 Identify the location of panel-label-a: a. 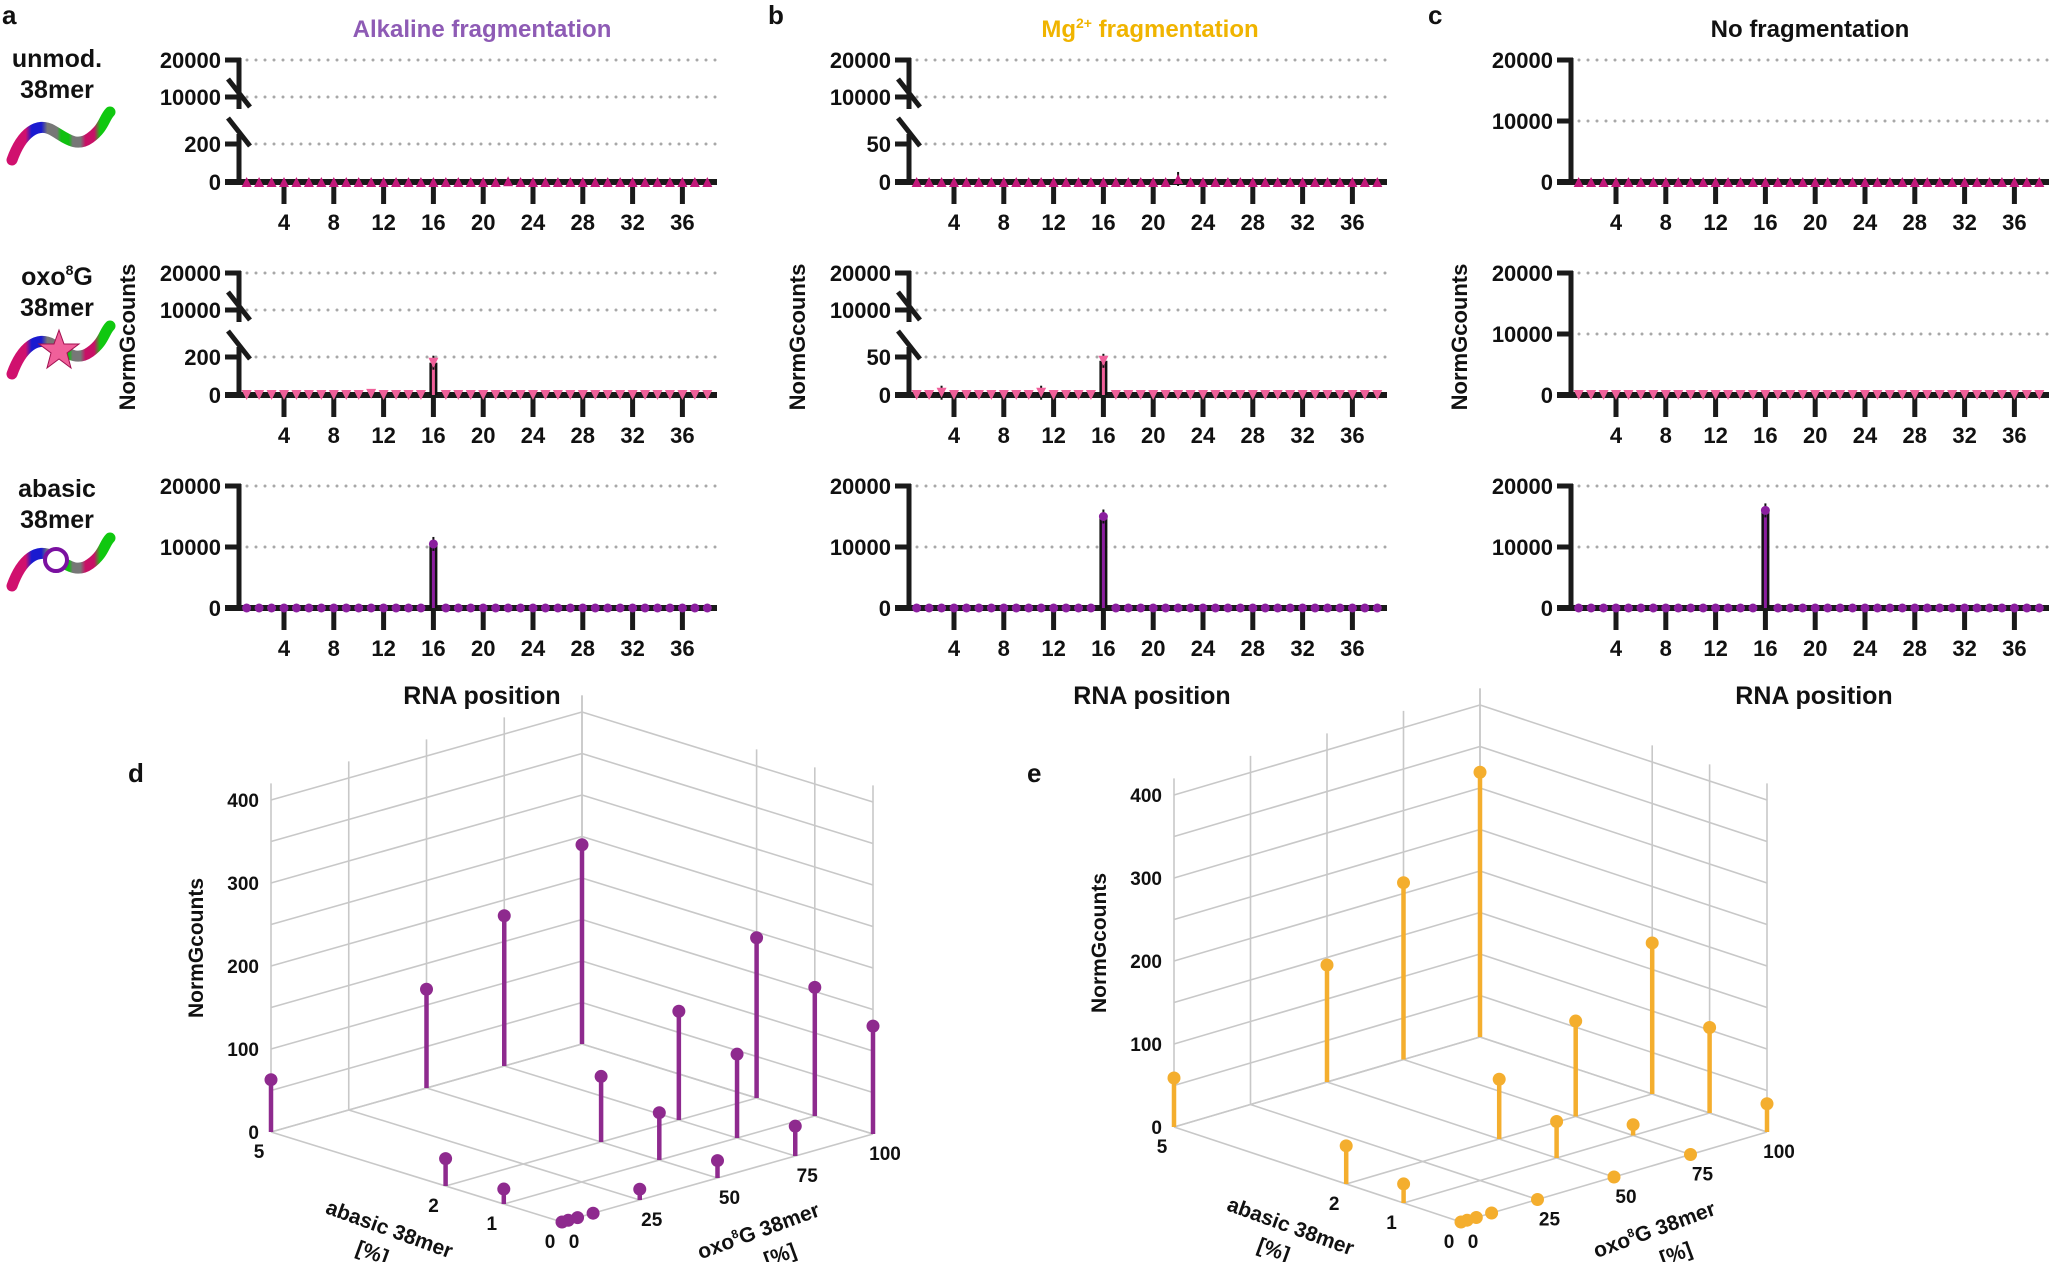
(9, 15).